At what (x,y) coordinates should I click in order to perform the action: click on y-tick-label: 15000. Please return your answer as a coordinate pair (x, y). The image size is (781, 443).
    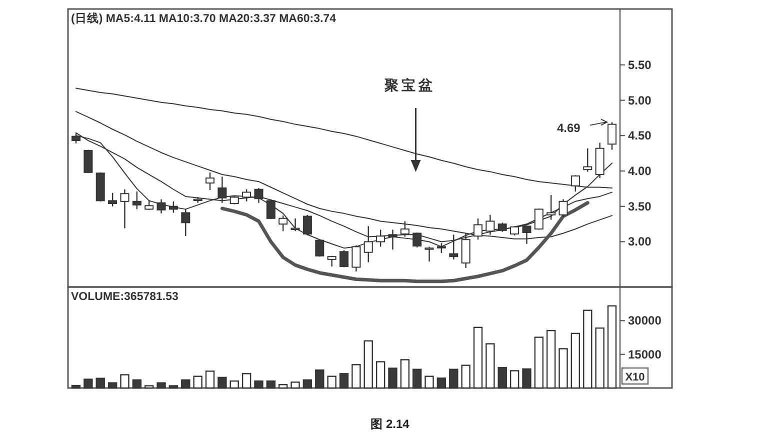
    Looking at the image, I should click on (645, 354).